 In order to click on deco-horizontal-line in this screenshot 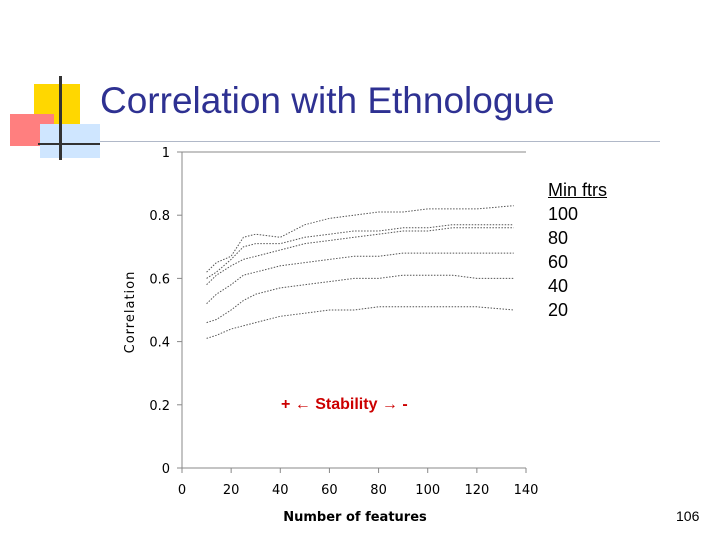, I will do `click(69, 144)`.